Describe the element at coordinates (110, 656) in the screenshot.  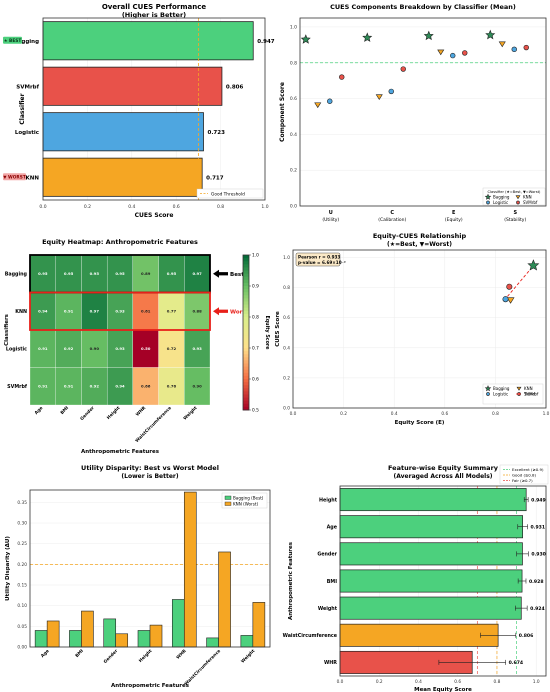
I see `category-label: Gender` at that location.